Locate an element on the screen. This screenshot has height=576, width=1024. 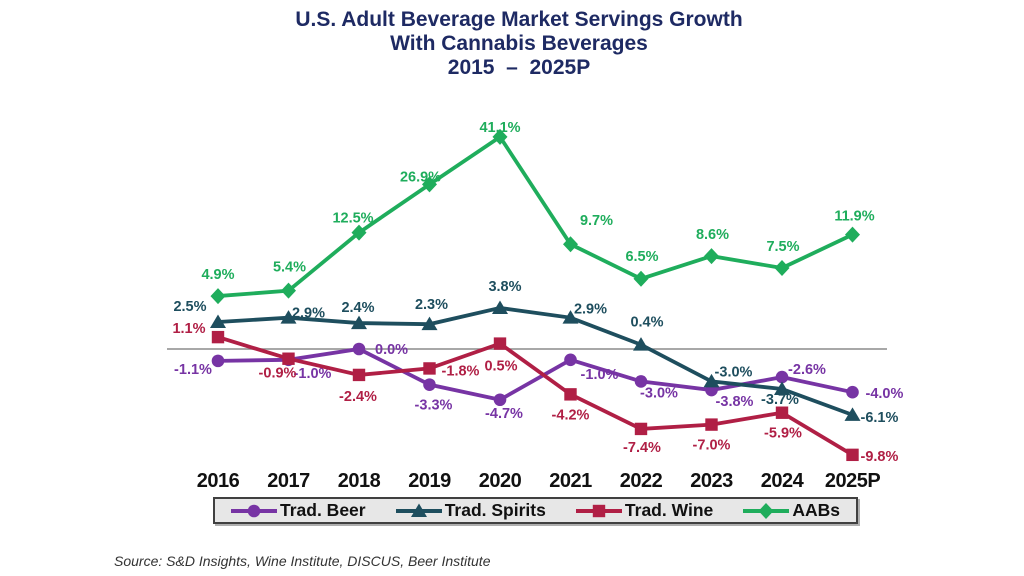
data-label: -7.4% is located at coordinates (642, 448).